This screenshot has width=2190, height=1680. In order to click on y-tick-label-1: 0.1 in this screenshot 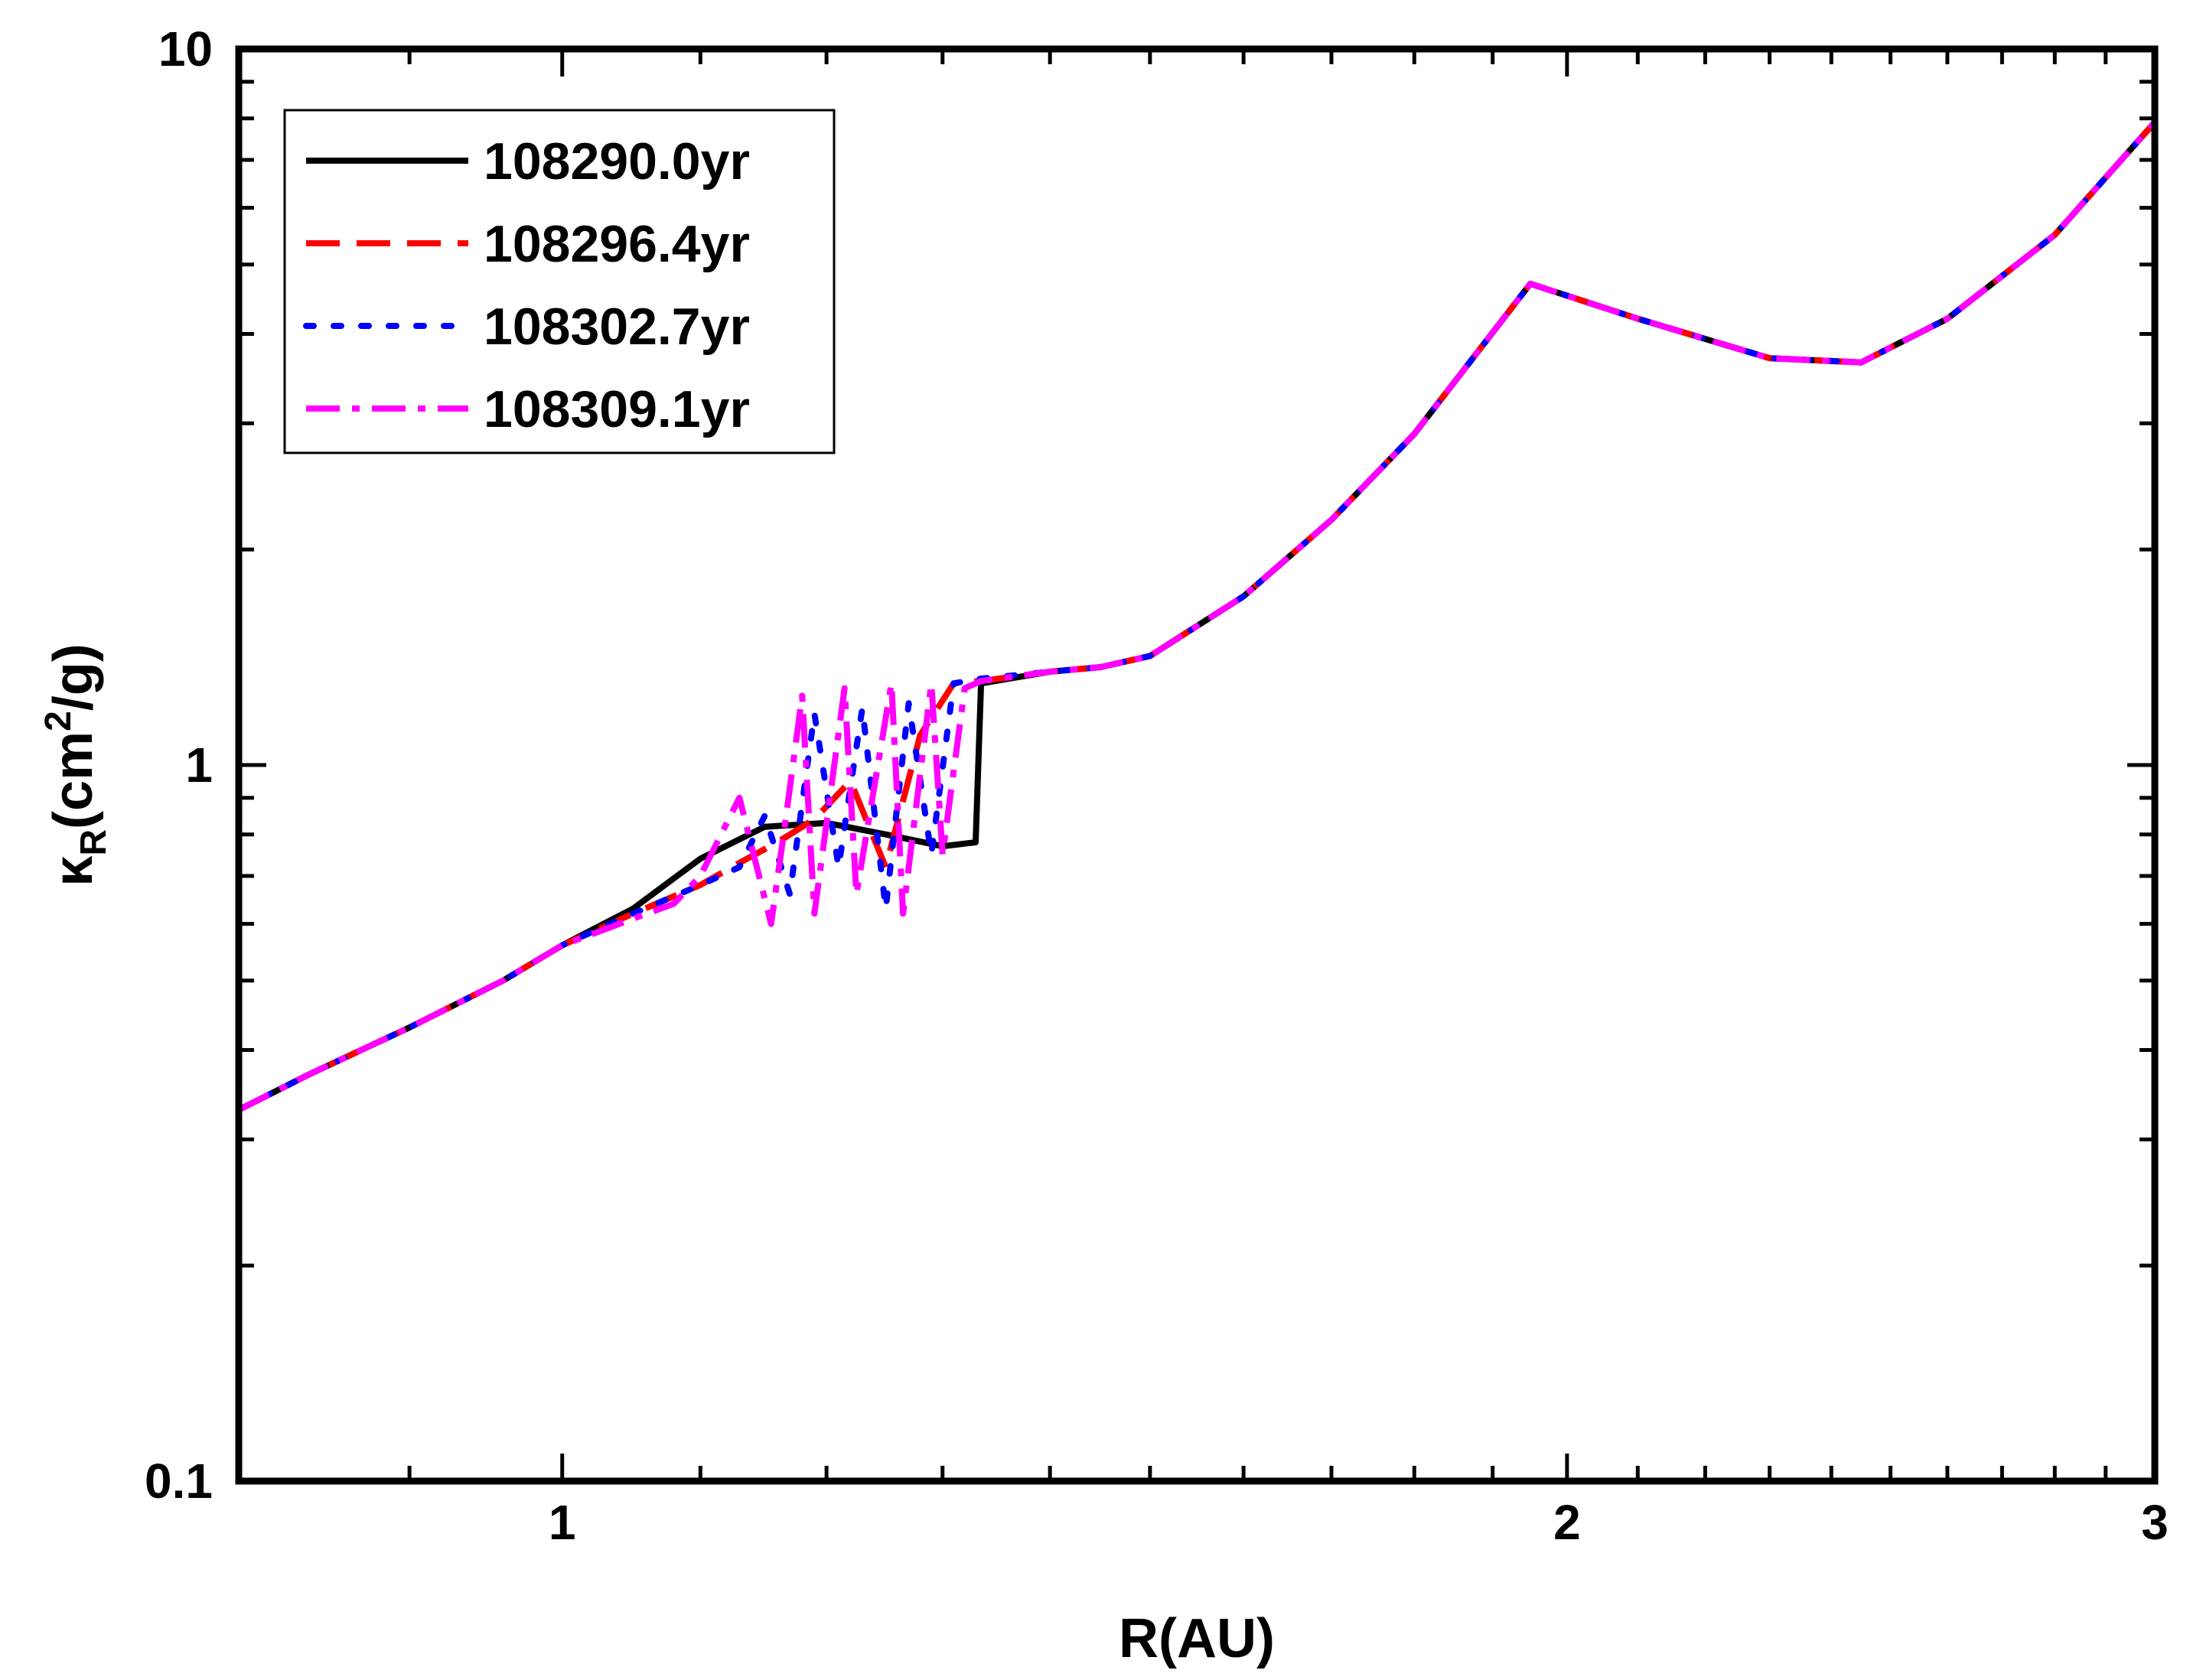, I will do `click(179, 1481)`.